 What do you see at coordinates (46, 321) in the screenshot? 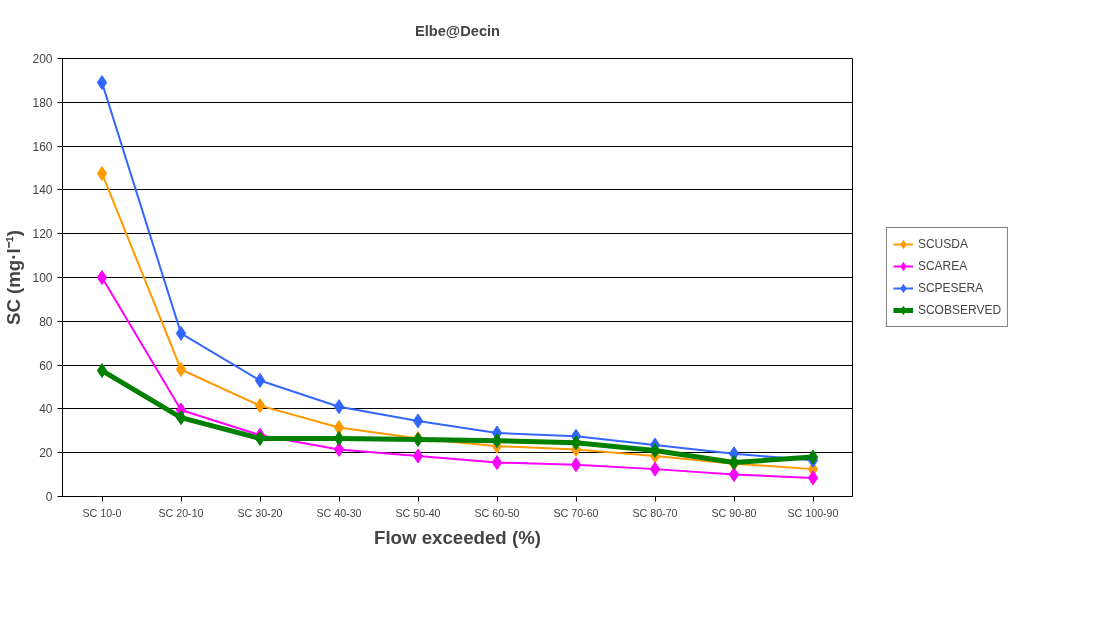
I see `y-tick-label: 80` at bounding box center [46, 321].